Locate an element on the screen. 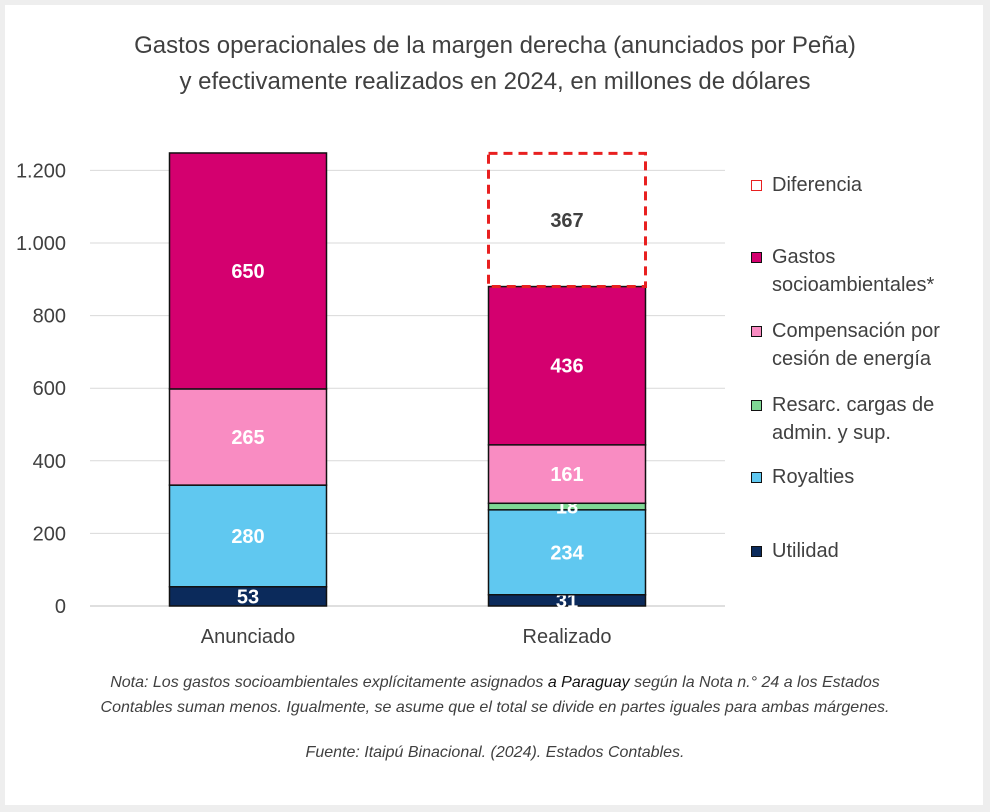 The height and width of the screenshot is (812, 990). data-label-royalties-0: 280 is located at coordinates (247, 537).